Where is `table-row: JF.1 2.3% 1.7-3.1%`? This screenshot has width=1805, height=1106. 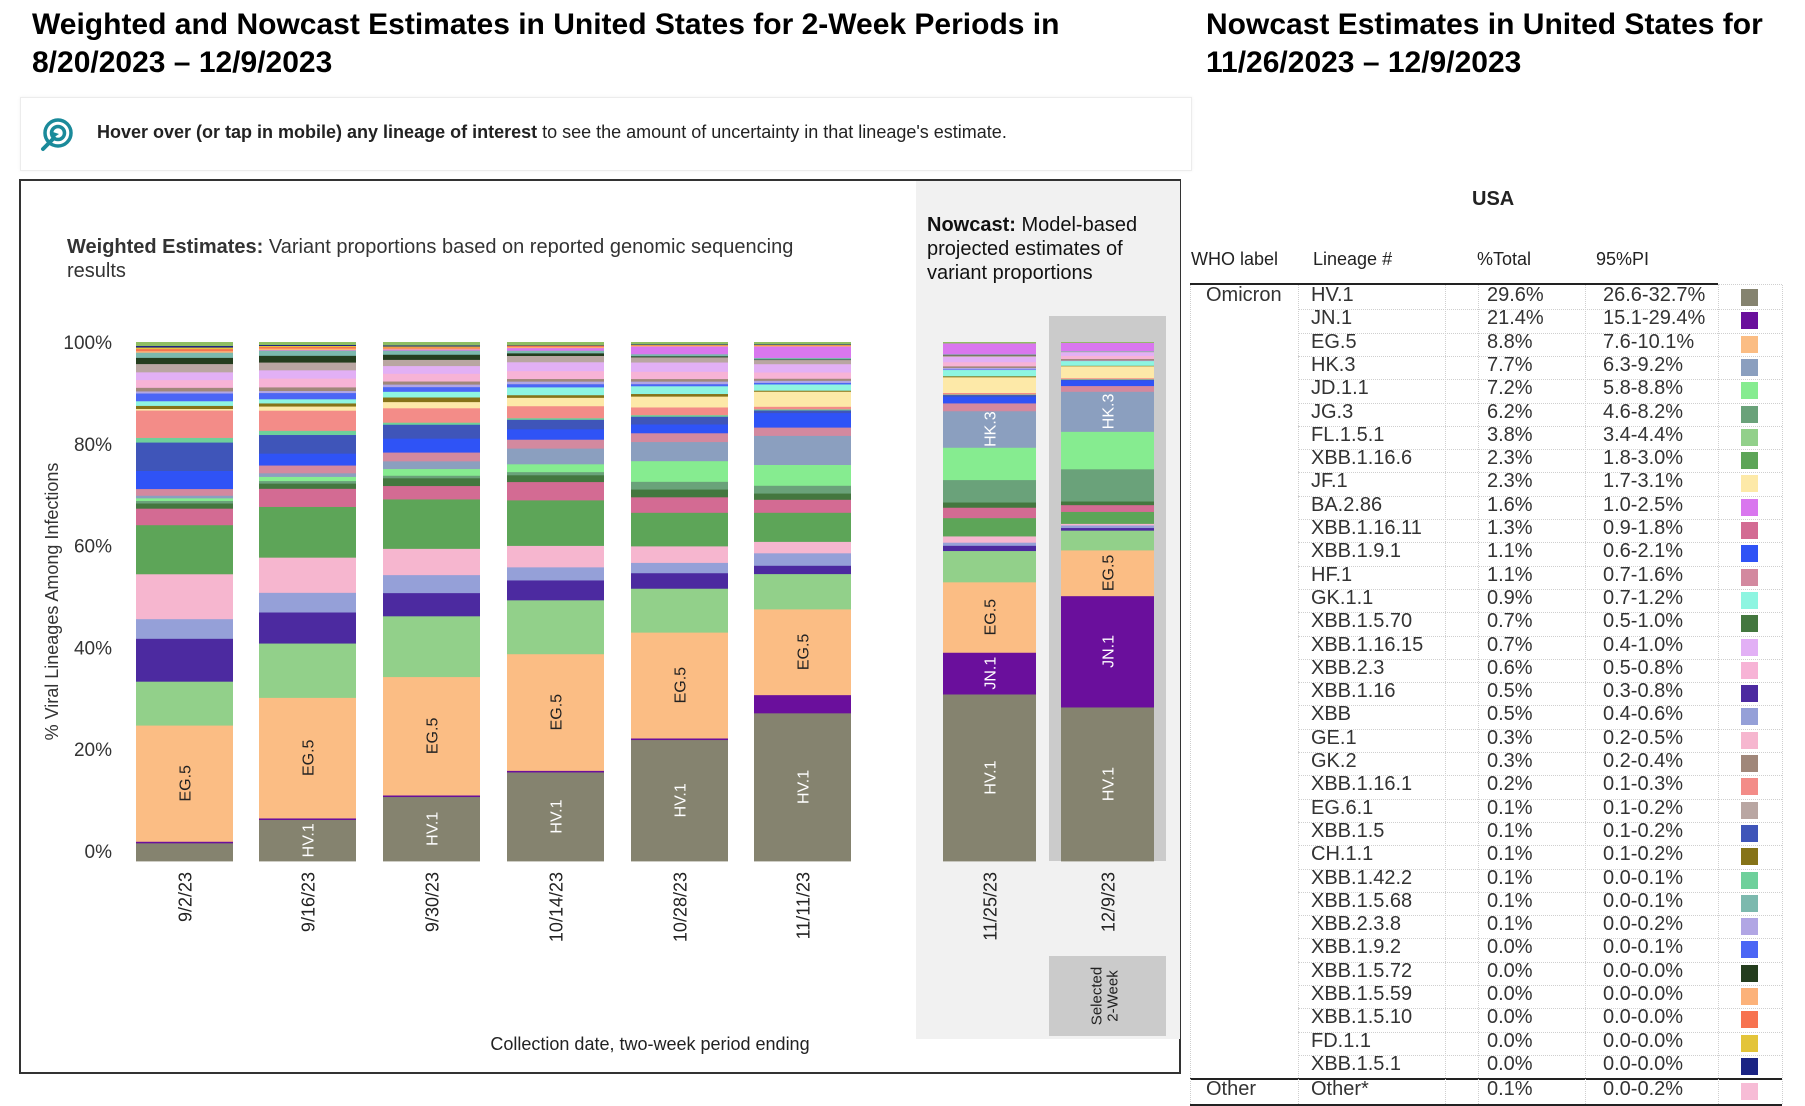 table-row: JF.1 2.3% 1.7-3.1% is located at coordinates (1486, 482).